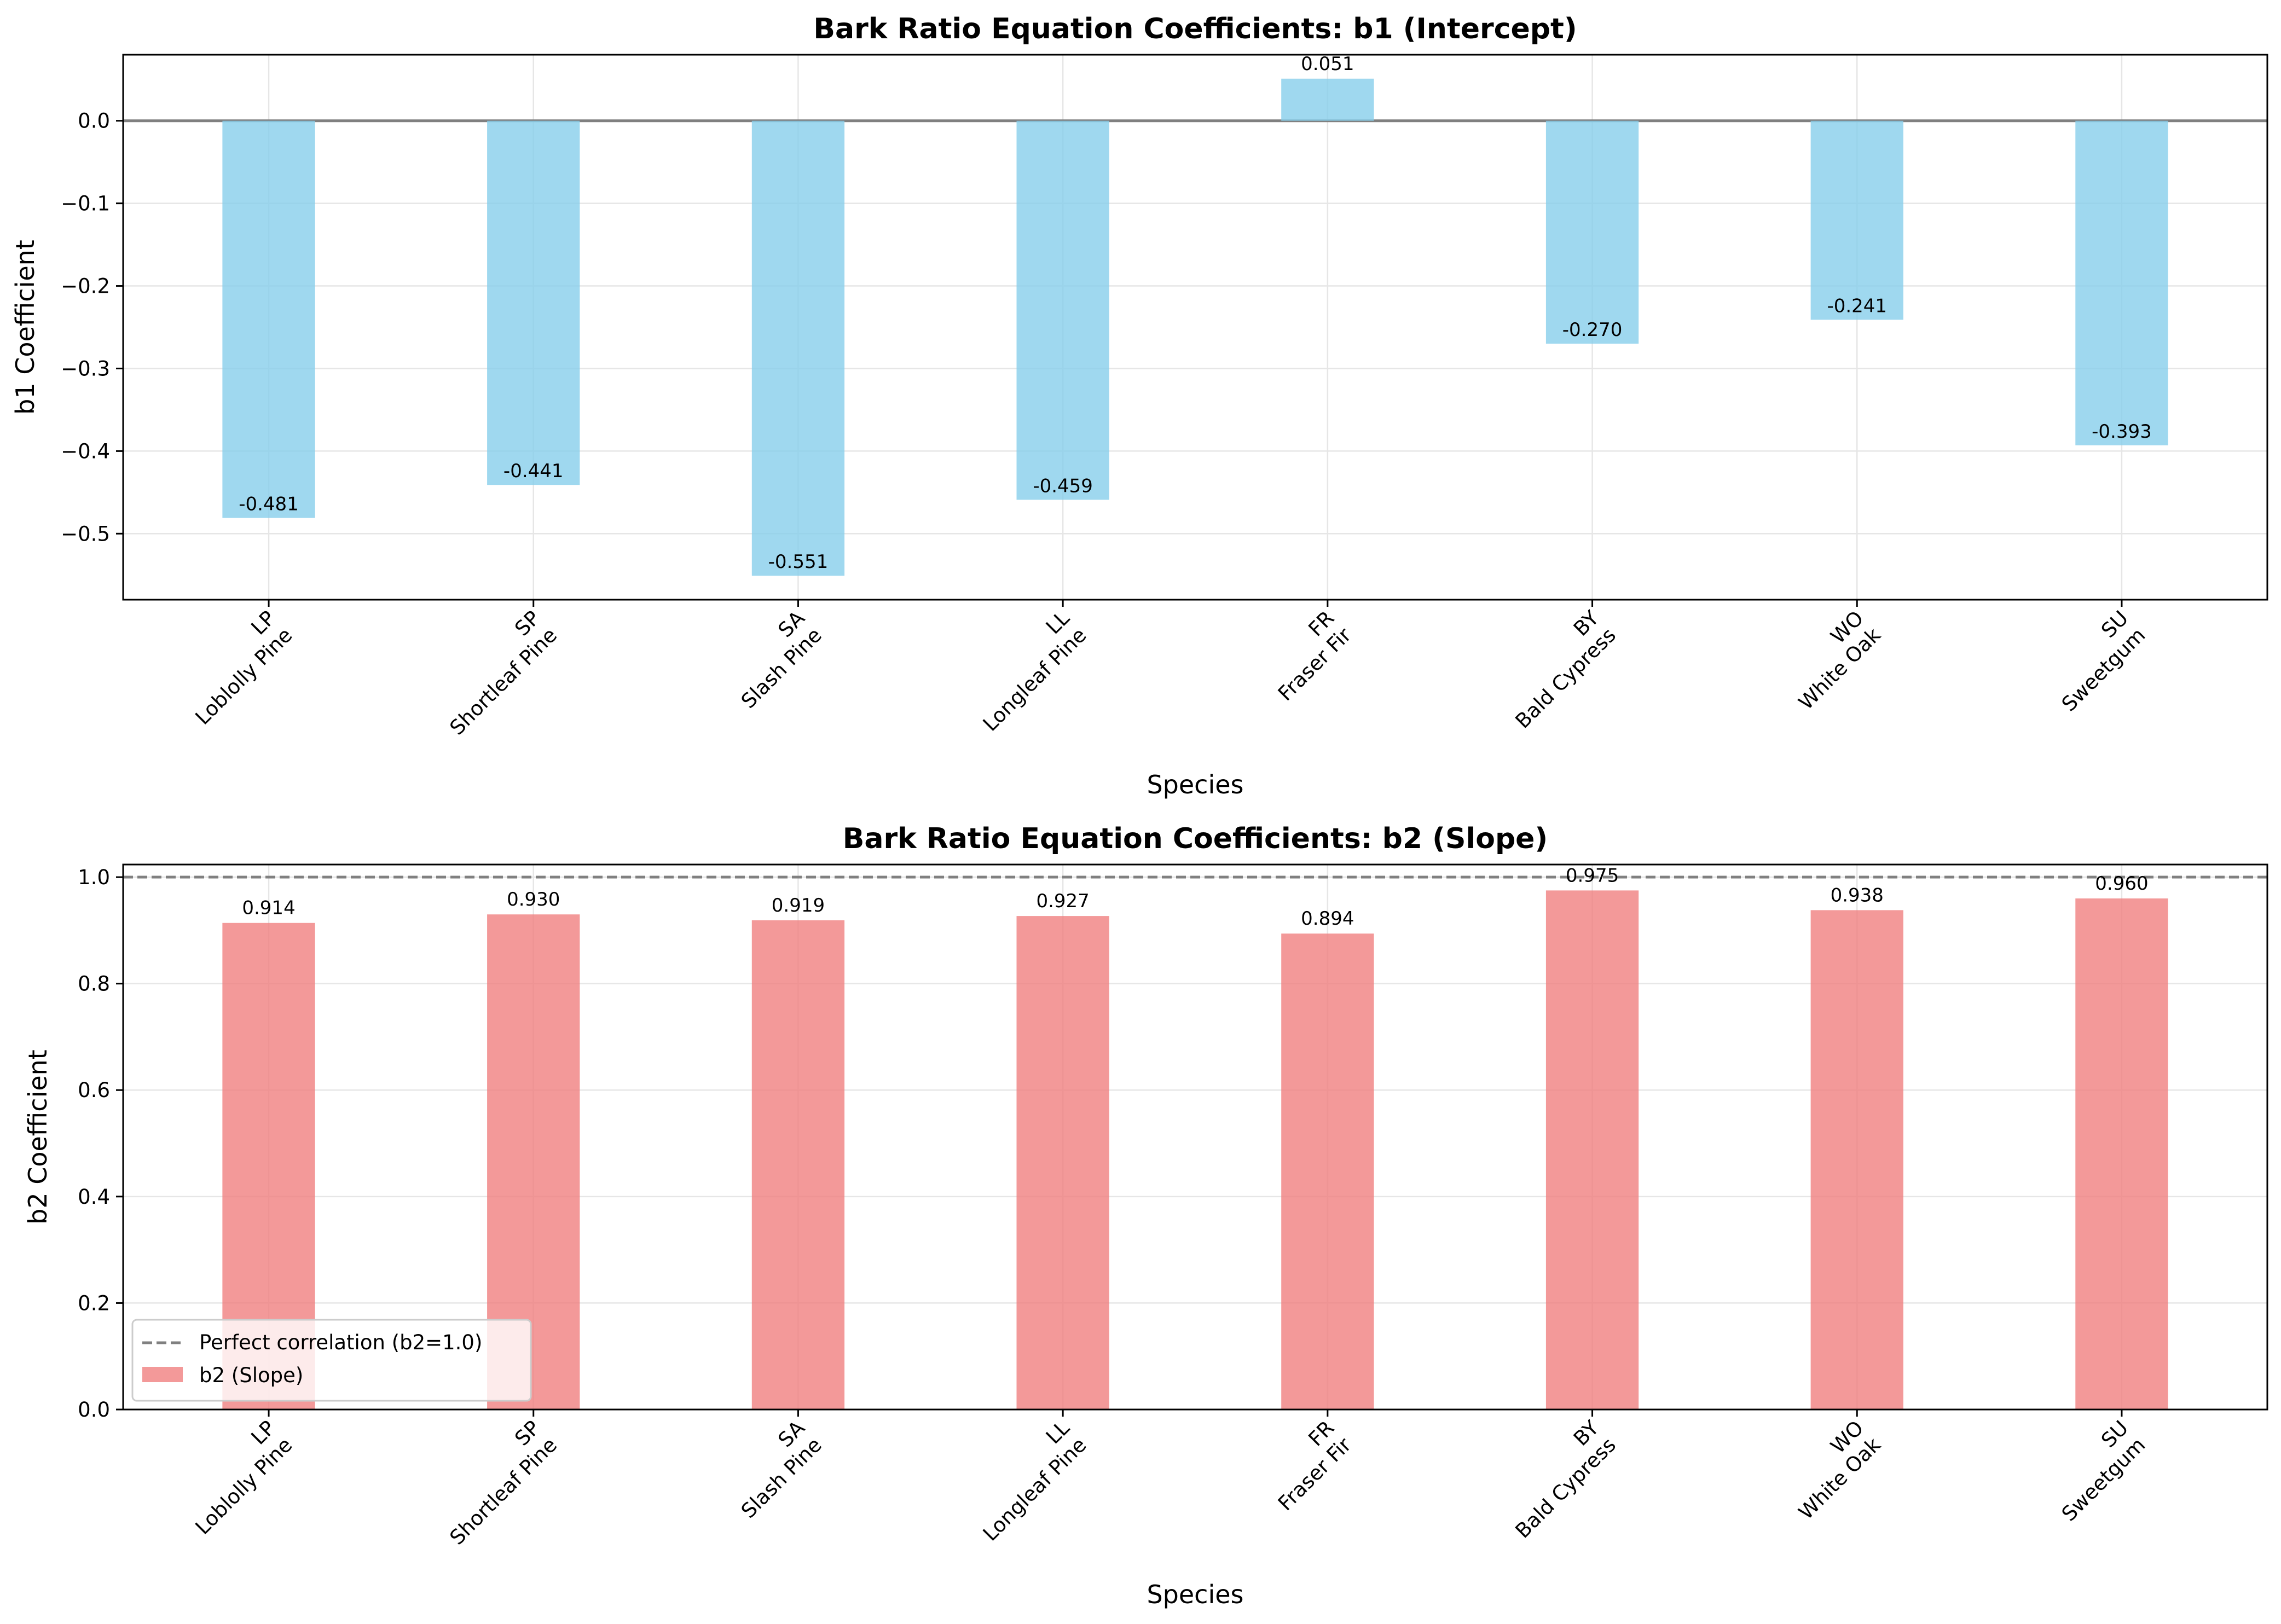 Image resolution: width=2281 pixels, height=1624 pixels. I want to click on data-label: -0.551, so click(798, 562).